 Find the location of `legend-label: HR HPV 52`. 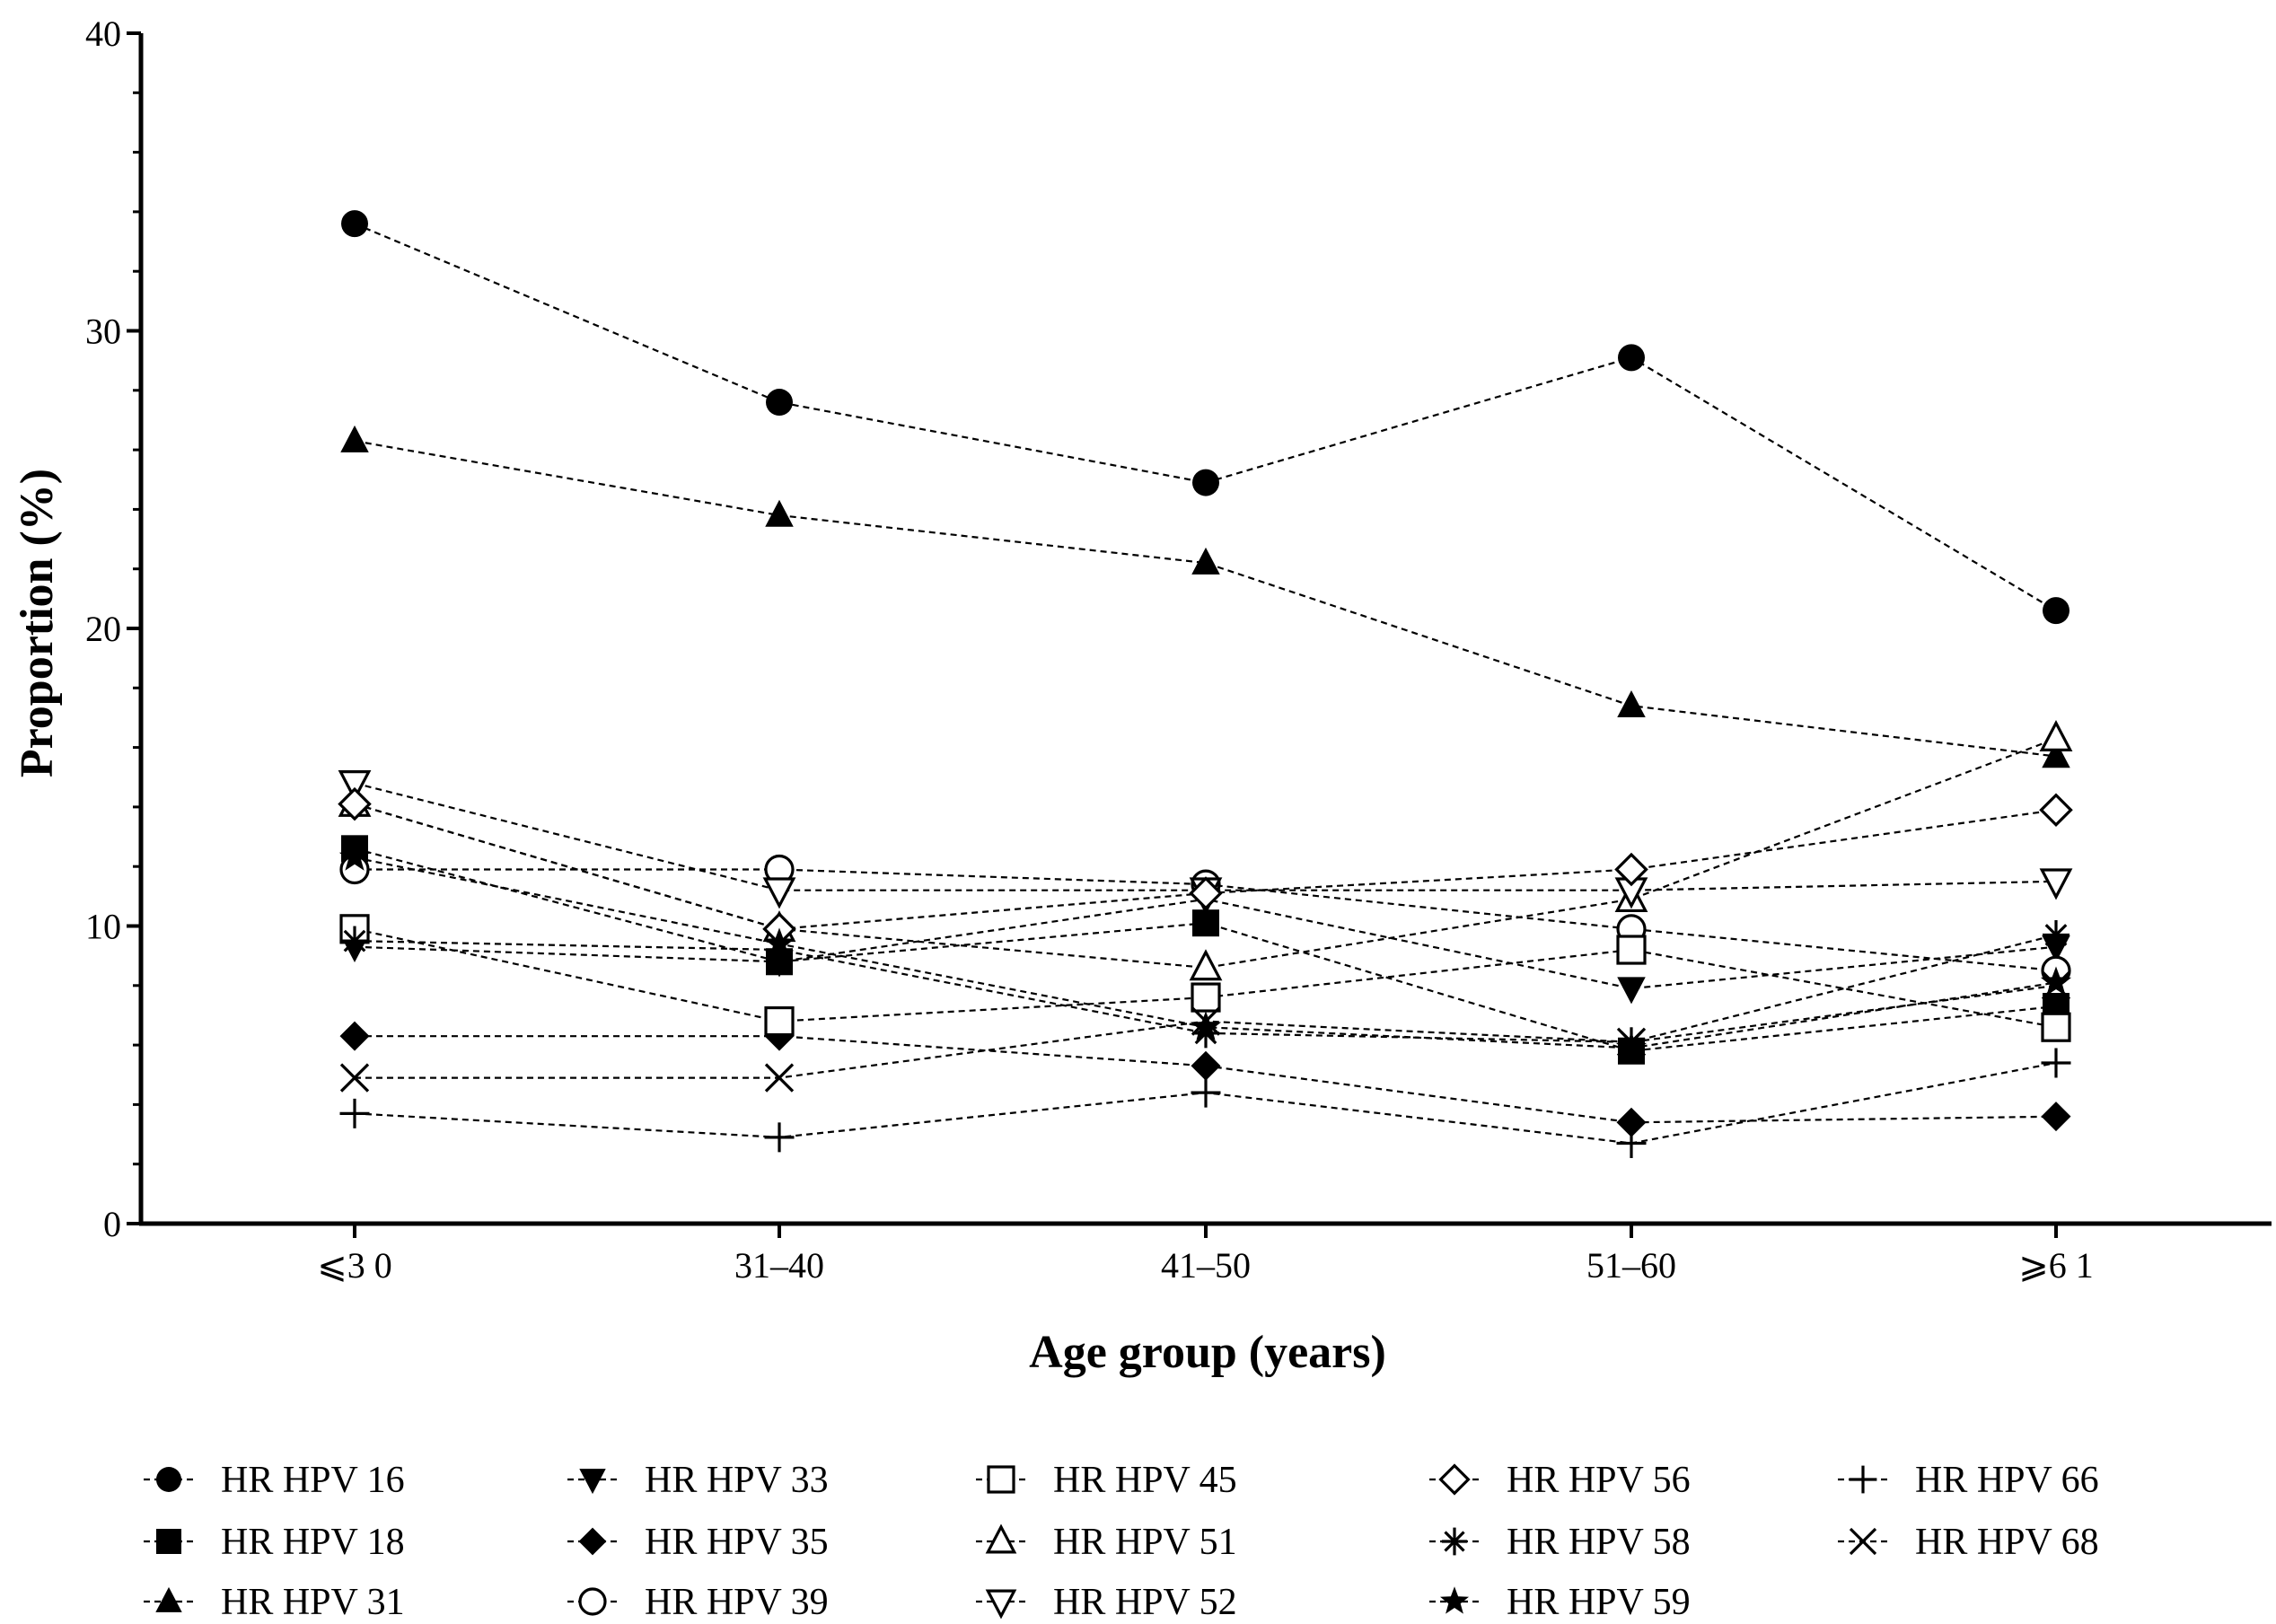

legend-label: HR HPV 52 is located at coordinates (1145, 1602).